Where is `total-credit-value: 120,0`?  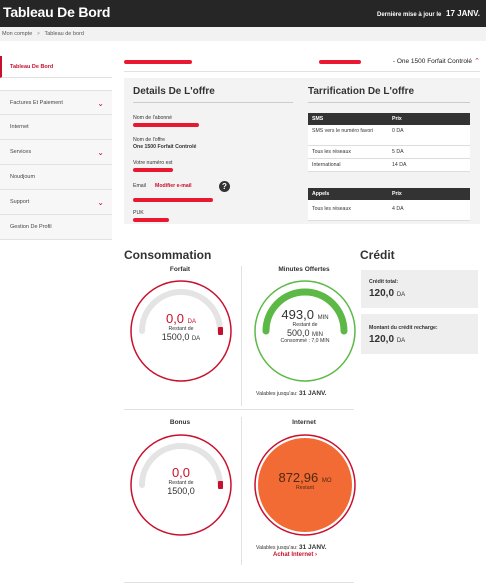 total-credit-value: 120,0 is located at coordinates (382, 293).